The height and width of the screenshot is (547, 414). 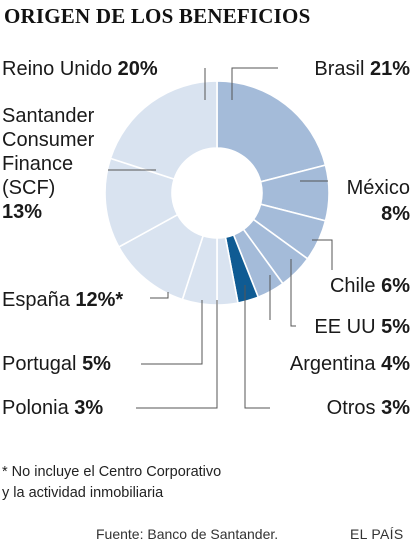 What do you see at coordinates (42, 364) in the screenshot?
I see `label-text: Portugal` at bounding box center [42, 364].